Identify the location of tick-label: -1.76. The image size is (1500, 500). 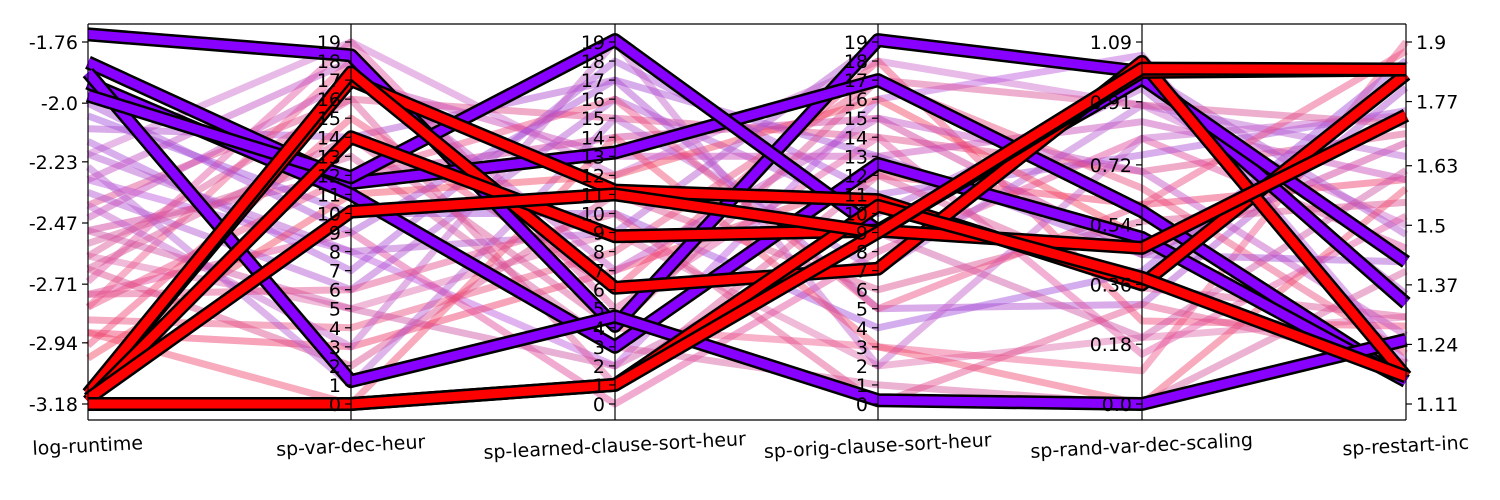
(53, 43).